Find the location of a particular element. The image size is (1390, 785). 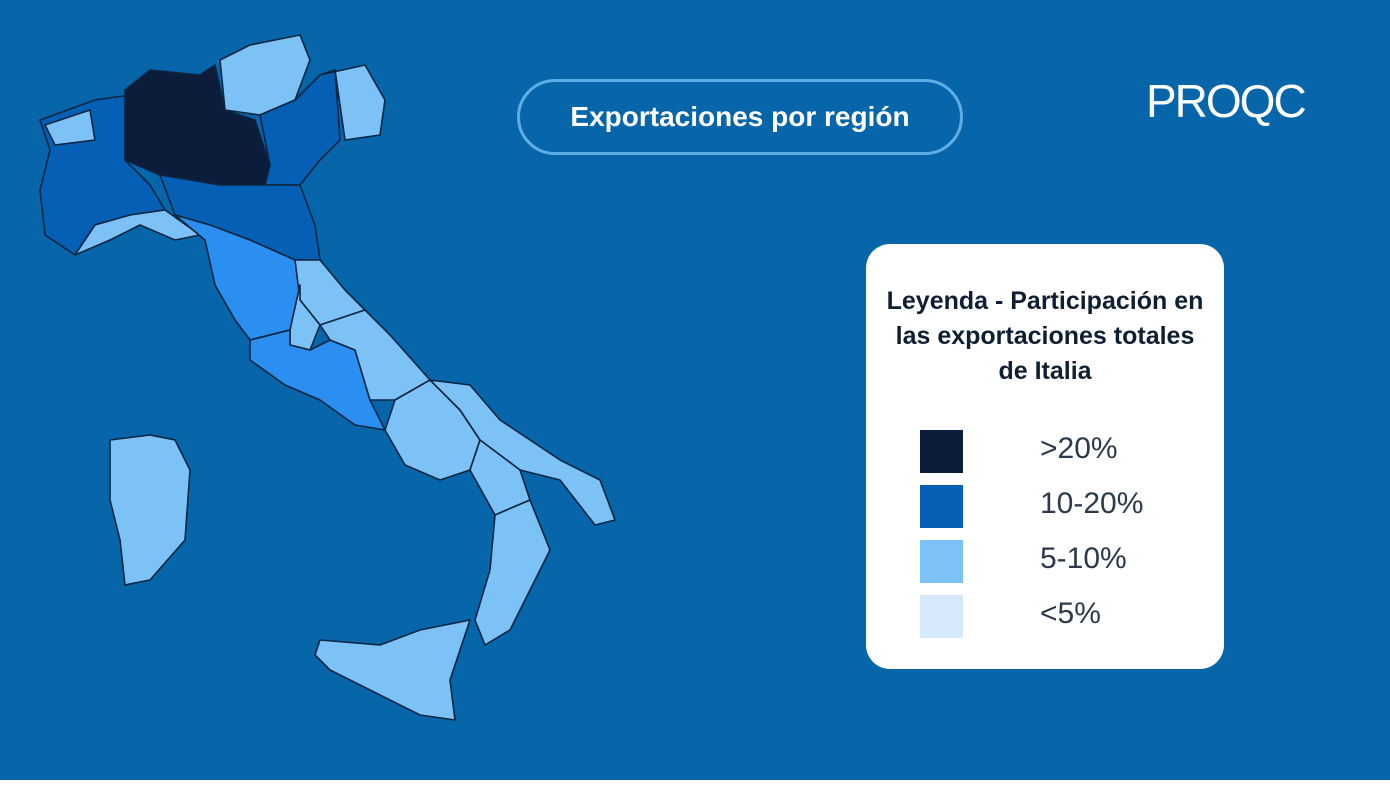

legend-label: 10-20% is located at coordinates (1092, 503).